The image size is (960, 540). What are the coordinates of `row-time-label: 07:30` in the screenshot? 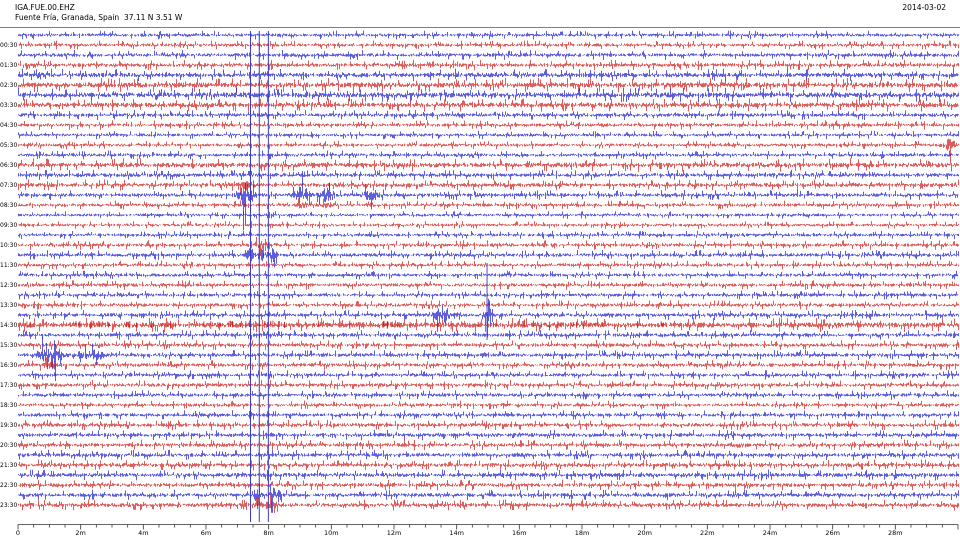 It's located at (9, 185).